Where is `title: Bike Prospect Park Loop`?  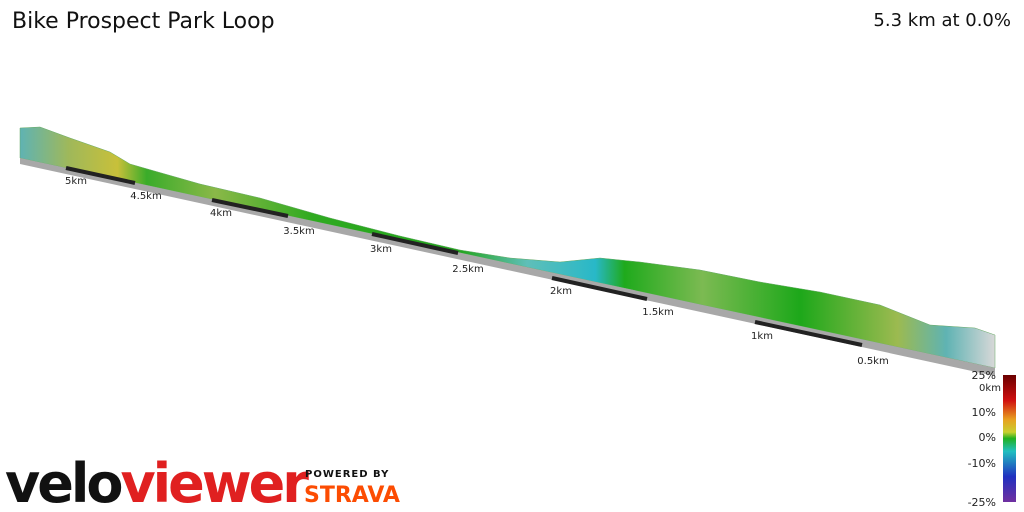
title: Bike Prospect Park Loop is located at coordinates (143, 21).